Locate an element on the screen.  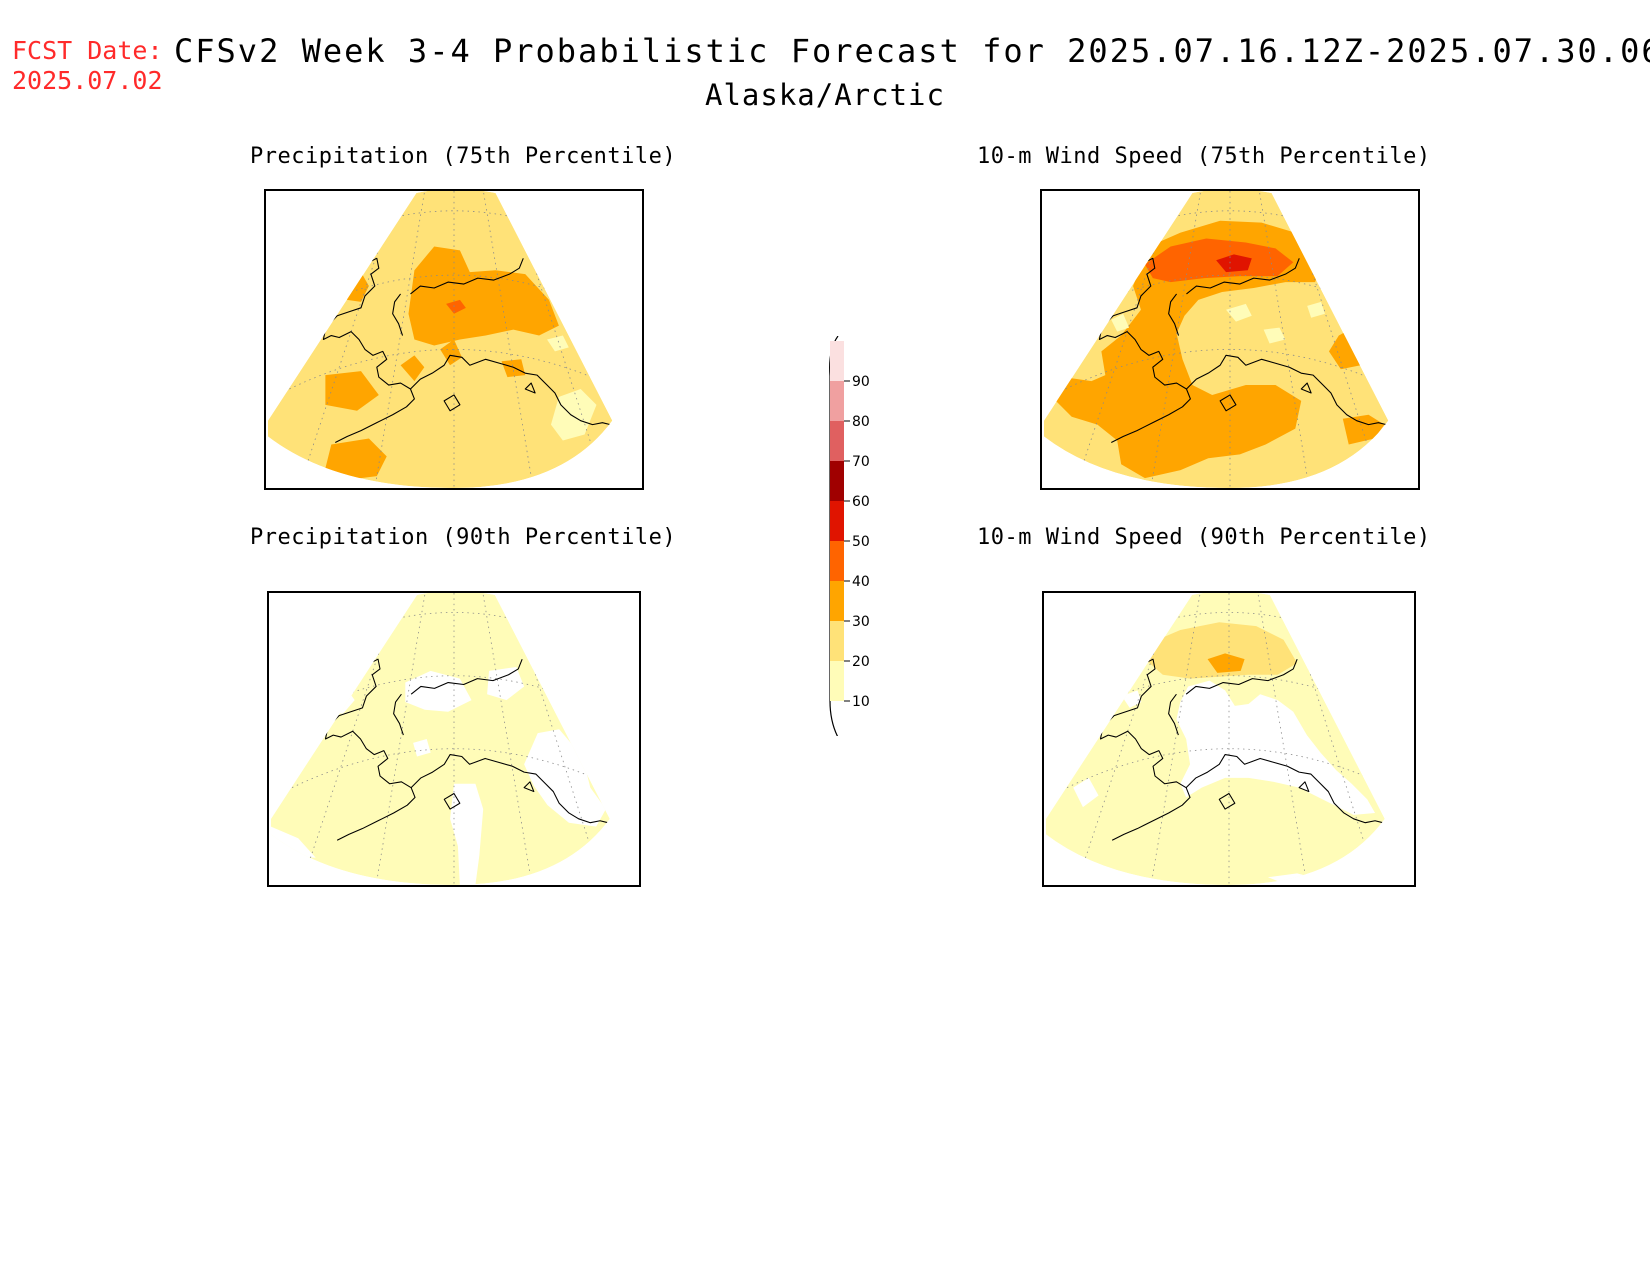
forecast-date-label: FCST Date: is located at coordinates (87, 50).